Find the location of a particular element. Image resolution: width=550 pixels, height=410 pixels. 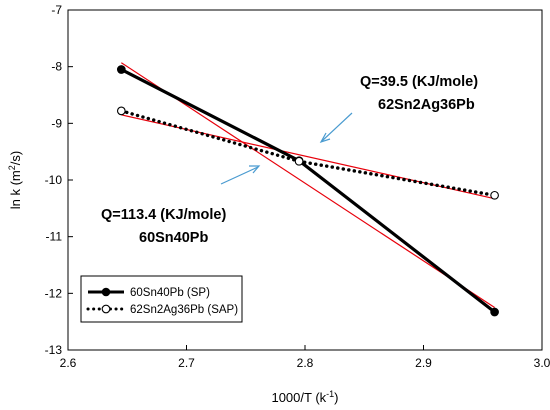

arrow-to-sap-fit is located at coordinates (337, 127).